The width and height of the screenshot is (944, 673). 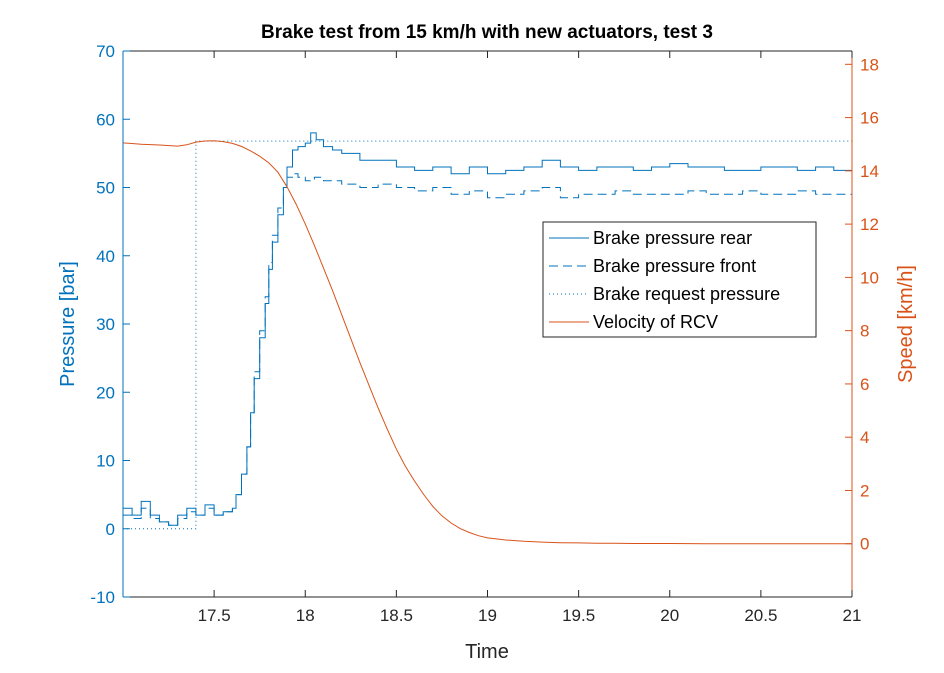 I want to click on right-axis-label: Speed [km/h], so click(x=906, y=324).